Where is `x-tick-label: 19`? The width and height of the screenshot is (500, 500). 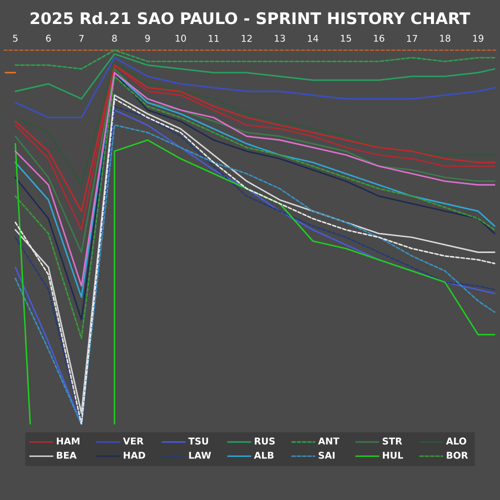 x-tick-label: 19 is located at coordinates (478, 38).